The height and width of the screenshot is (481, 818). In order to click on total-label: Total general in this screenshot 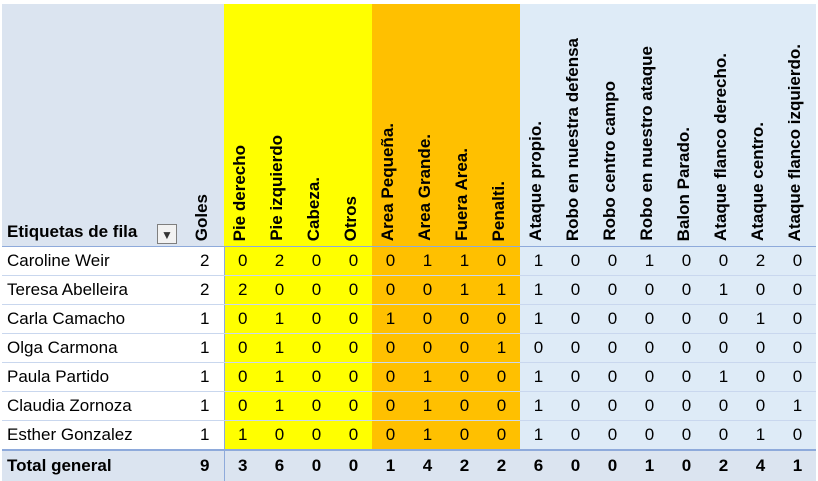, I will do `click(94, 465)`.